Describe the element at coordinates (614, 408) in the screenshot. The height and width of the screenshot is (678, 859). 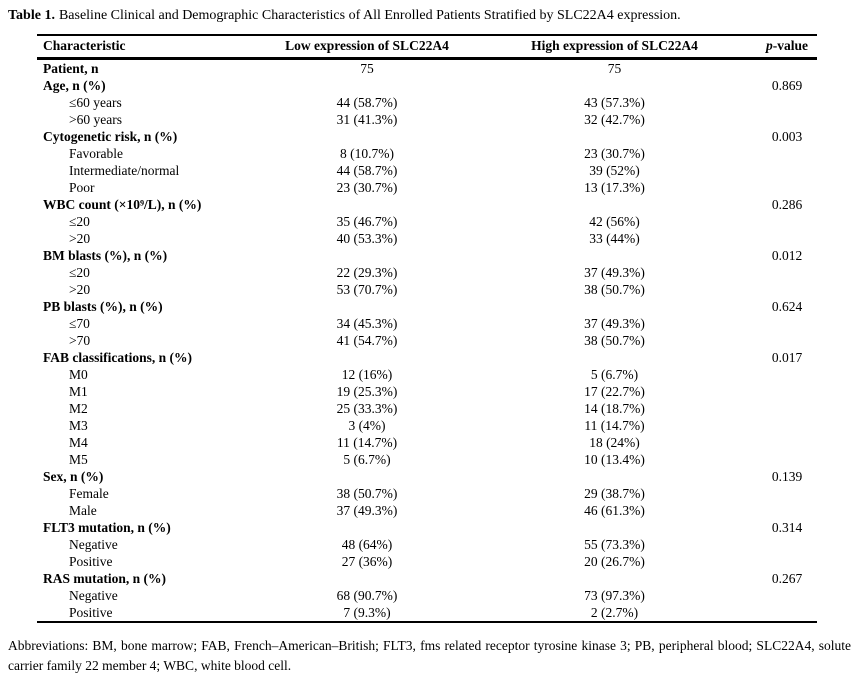
I see `high-expression-cell: 14 (18.7%)` at that location.